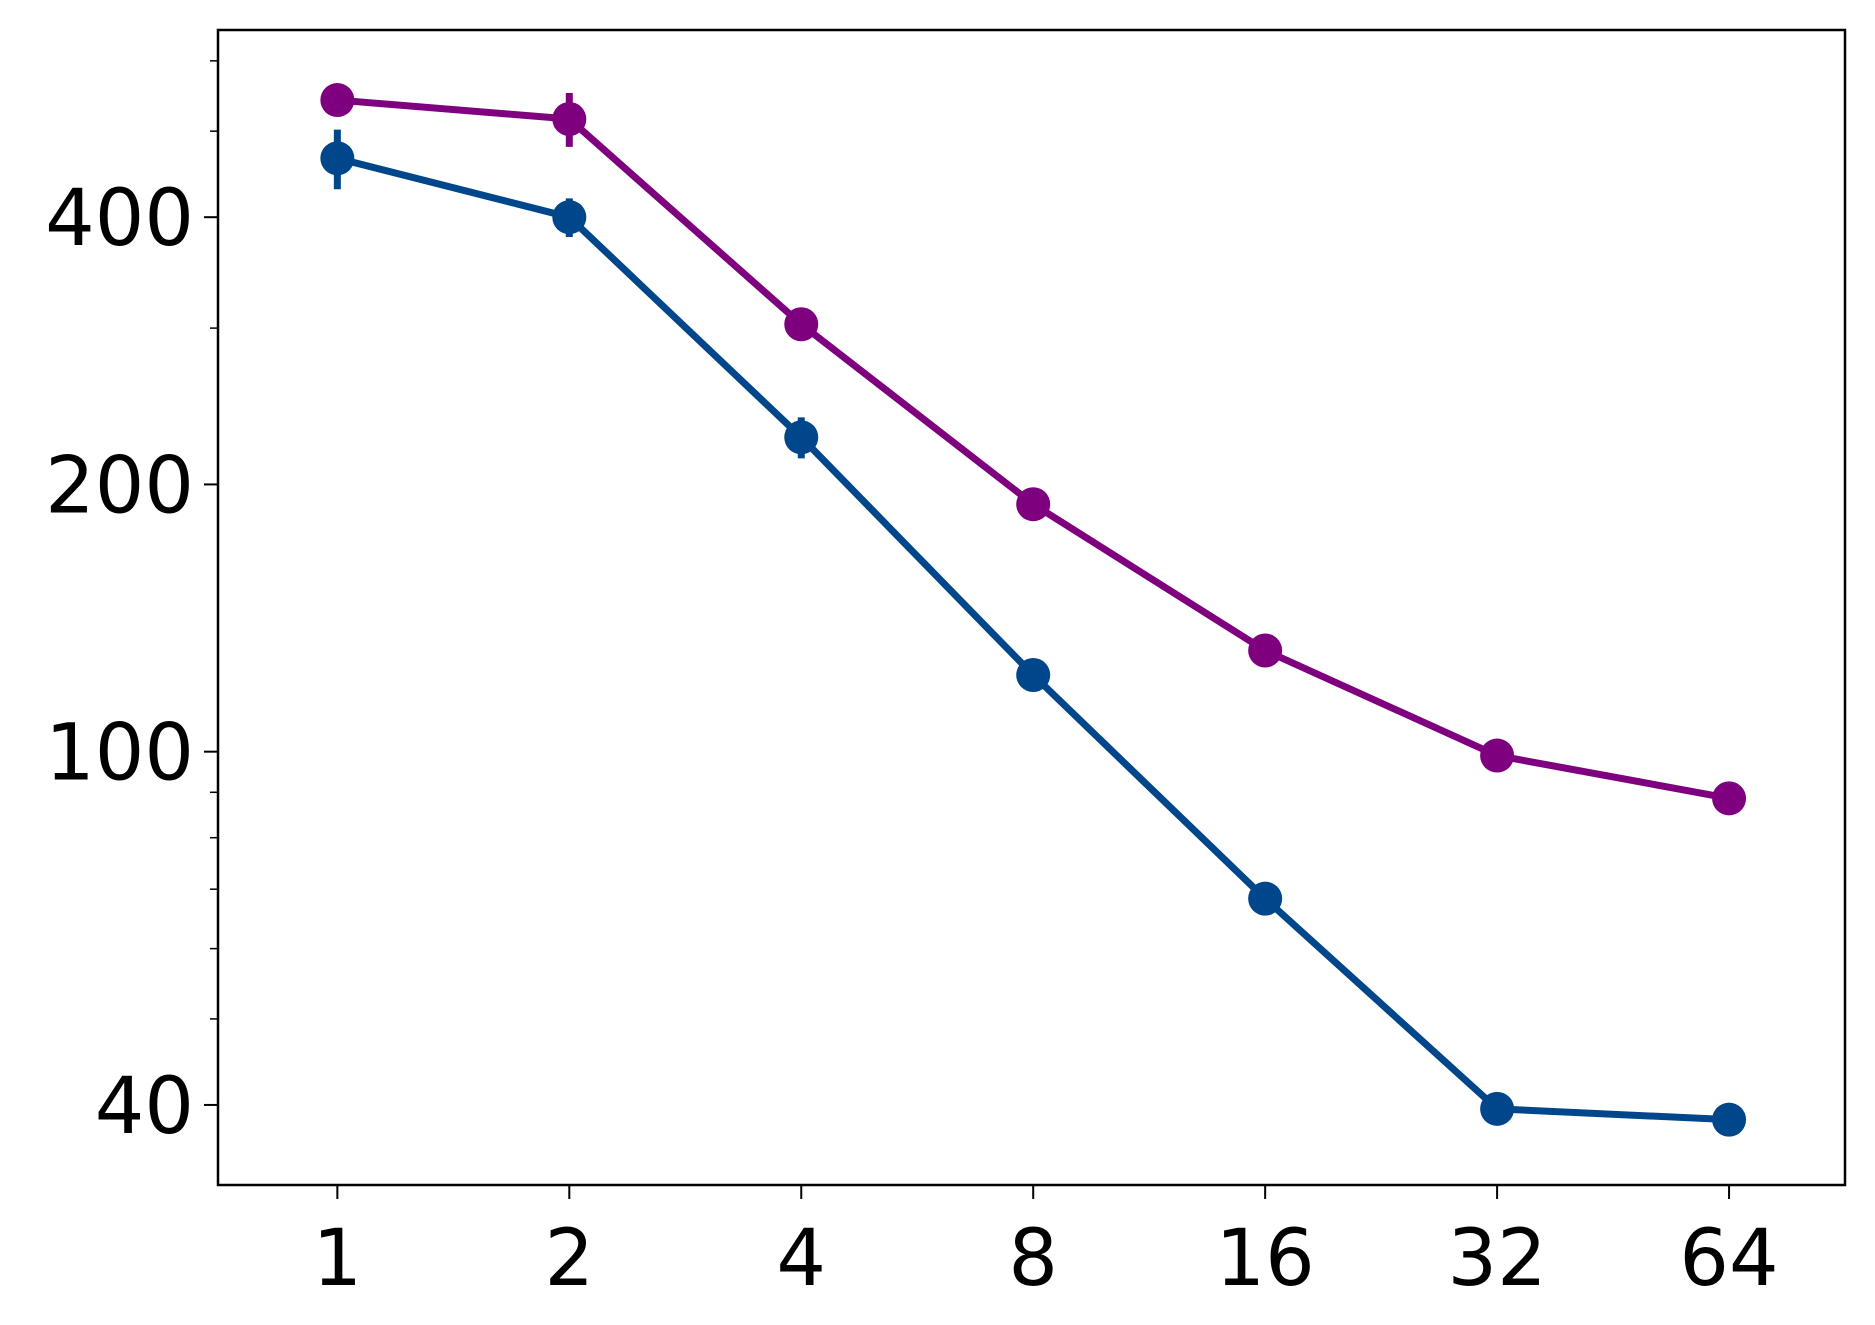  What do you see at coordinates (1033, 1259) in the screenshot?
I see `x-tick-label: 8` at bounding box center [1033, 1259].